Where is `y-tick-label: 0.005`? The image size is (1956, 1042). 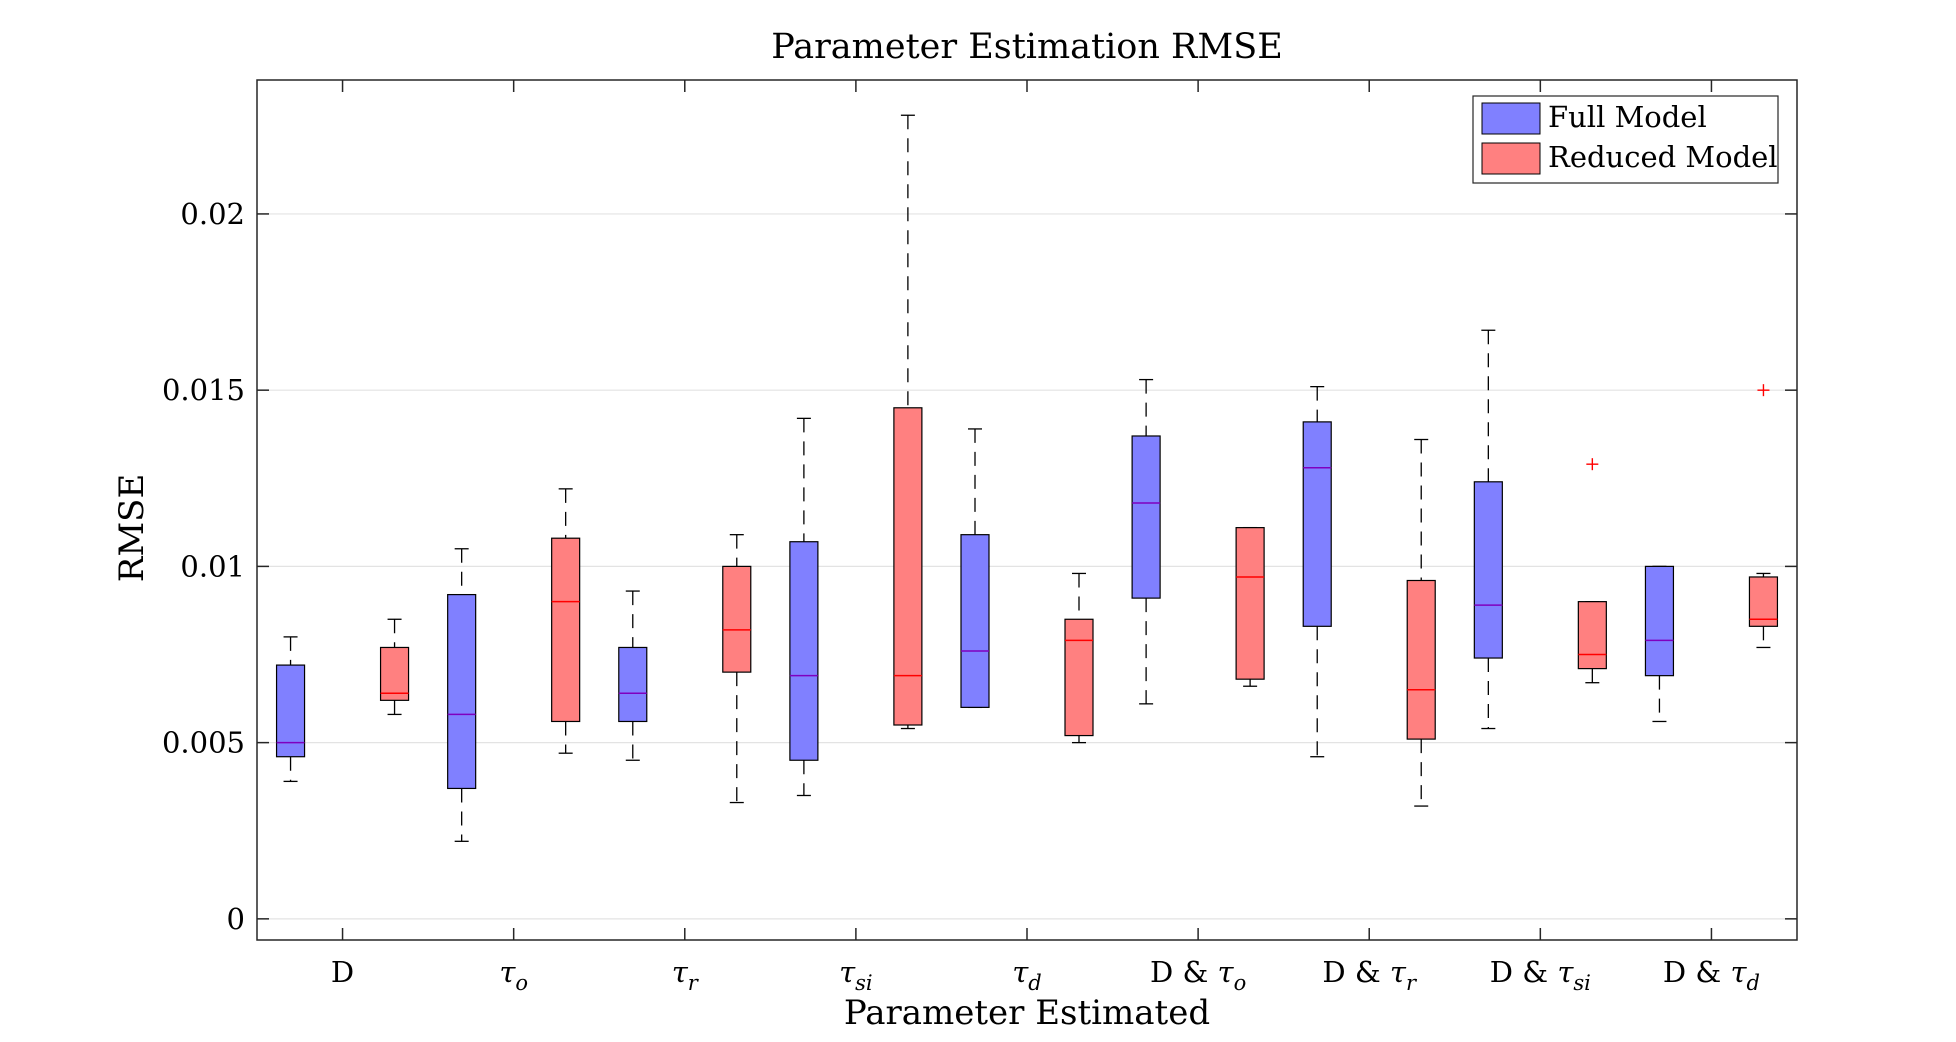 y-tick-label: 0.005 is located at coordinates (203, 743).